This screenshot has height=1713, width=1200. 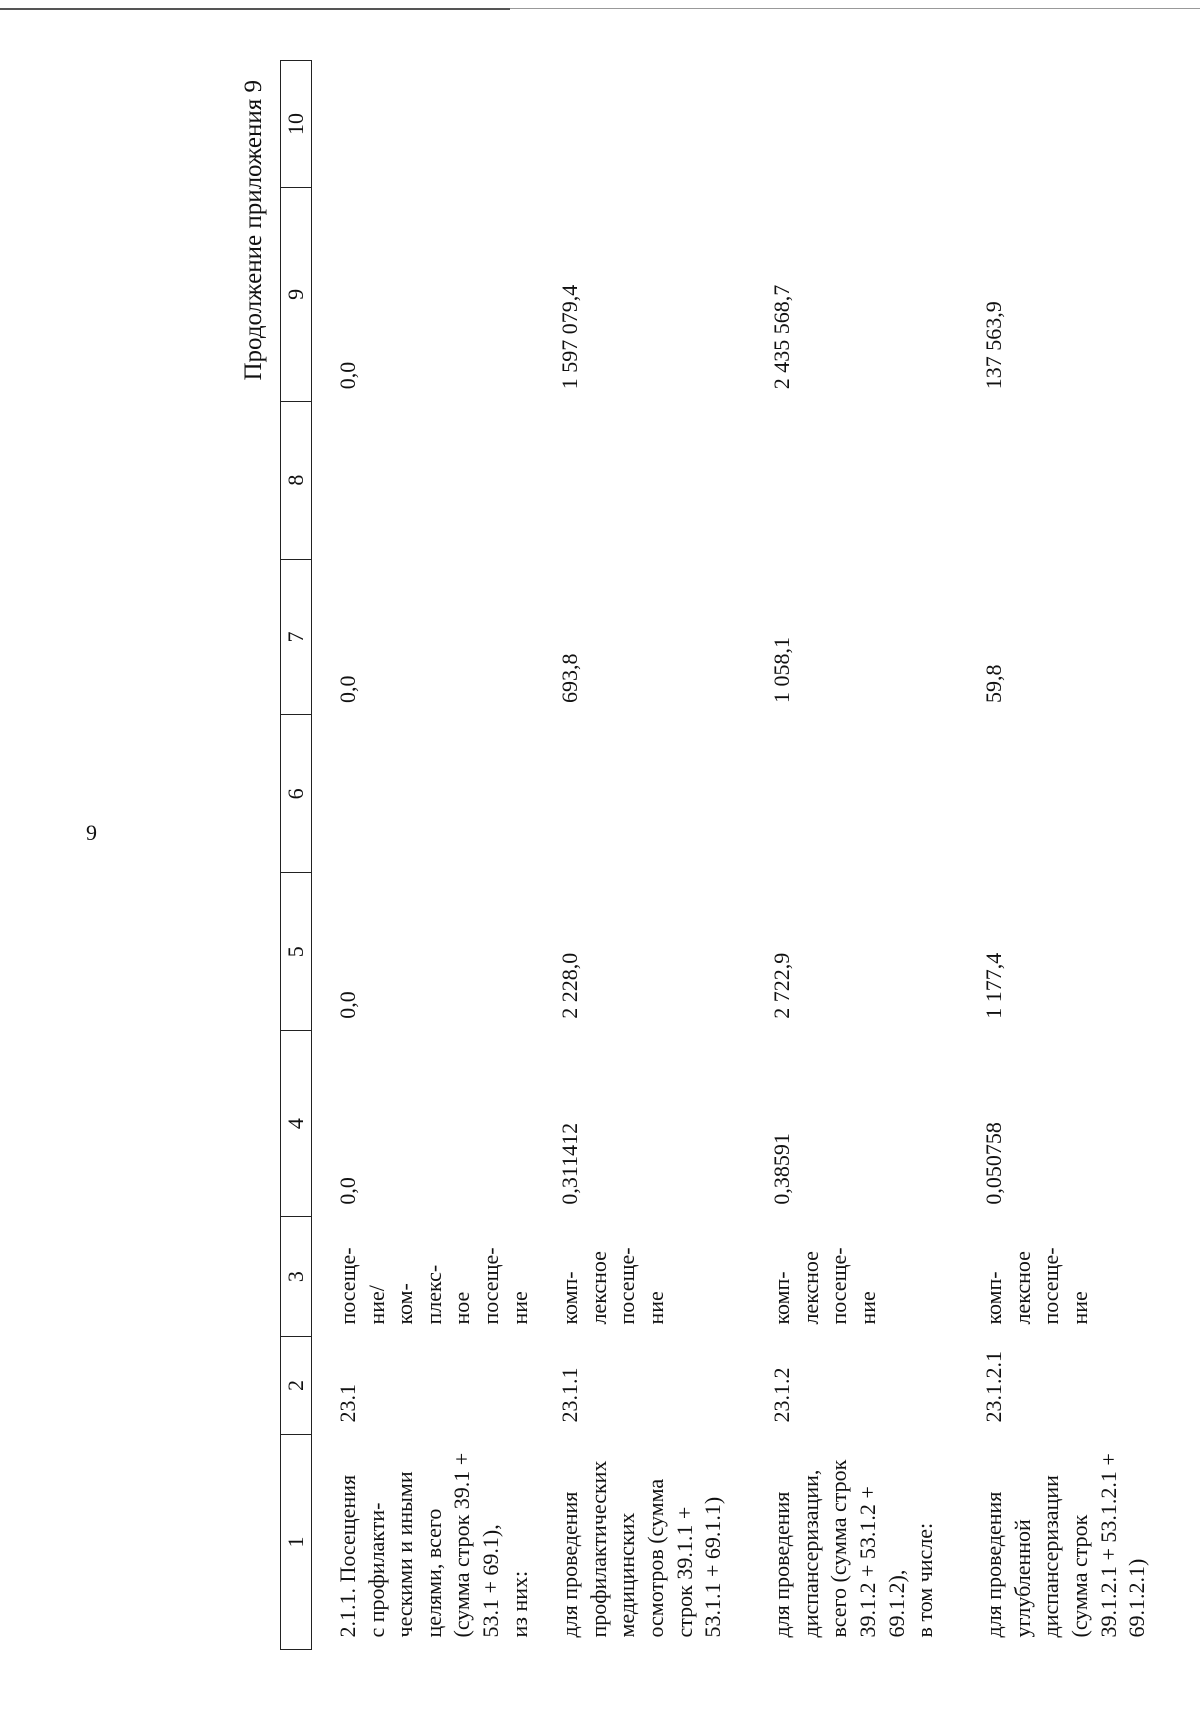 I want to click on column-header: 9, so click(x=296, y=294).